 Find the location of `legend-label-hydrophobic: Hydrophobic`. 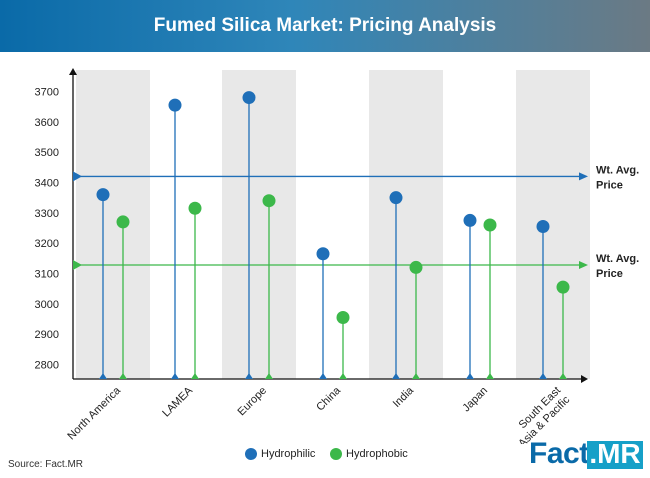

legend-label-hydrophobic: Hydrophobic is located at coordinates (377, 454).